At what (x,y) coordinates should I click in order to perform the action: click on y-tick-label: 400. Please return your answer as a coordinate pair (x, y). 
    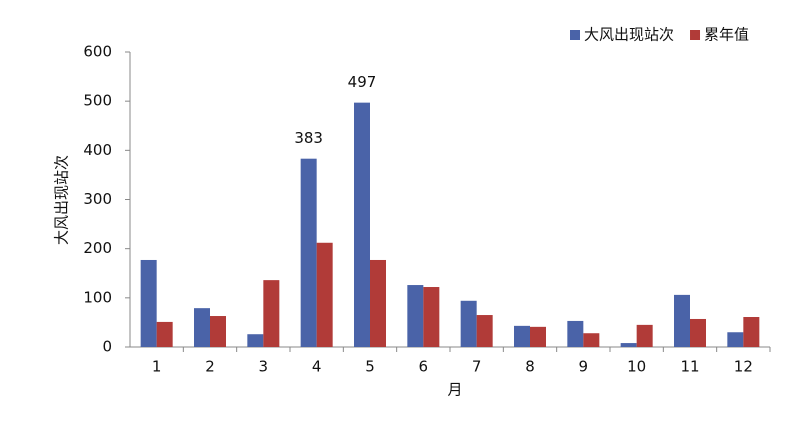
    Looking at the image, I should click on (97, 150).